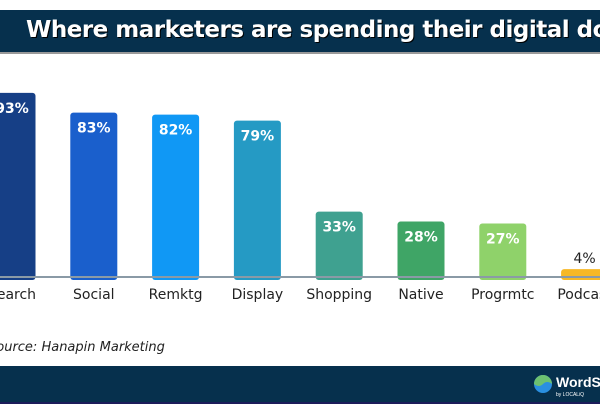 The image size is (600, 413). Describe the element at coordinates (18, 295) in the screenshot. I see `x-tick-label: Search` at that location.